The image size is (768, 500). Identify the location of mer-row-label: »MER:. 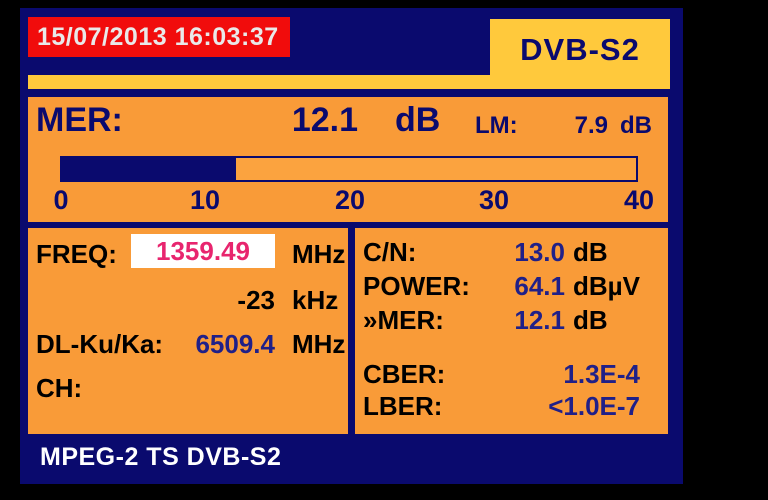
(403, 320).